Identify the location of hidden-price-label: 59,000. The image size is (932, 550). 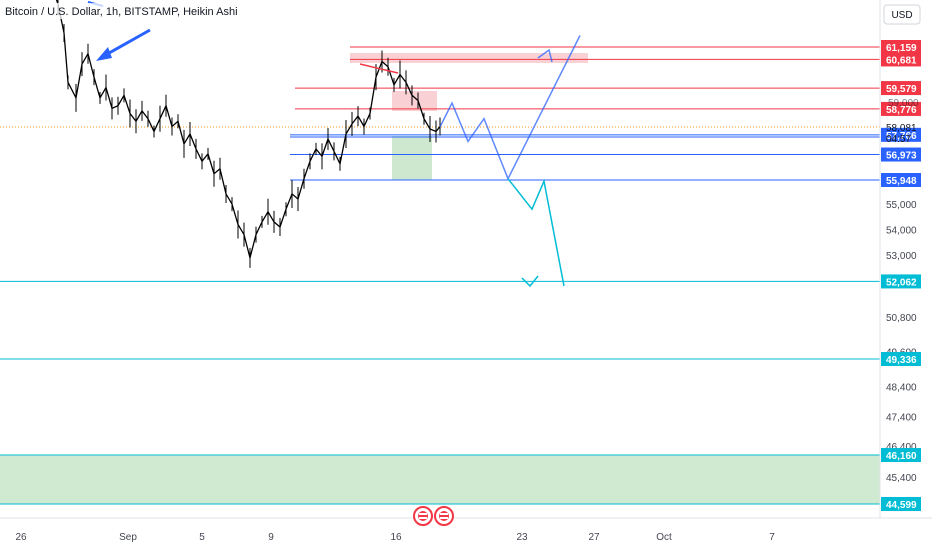
(903, 103).